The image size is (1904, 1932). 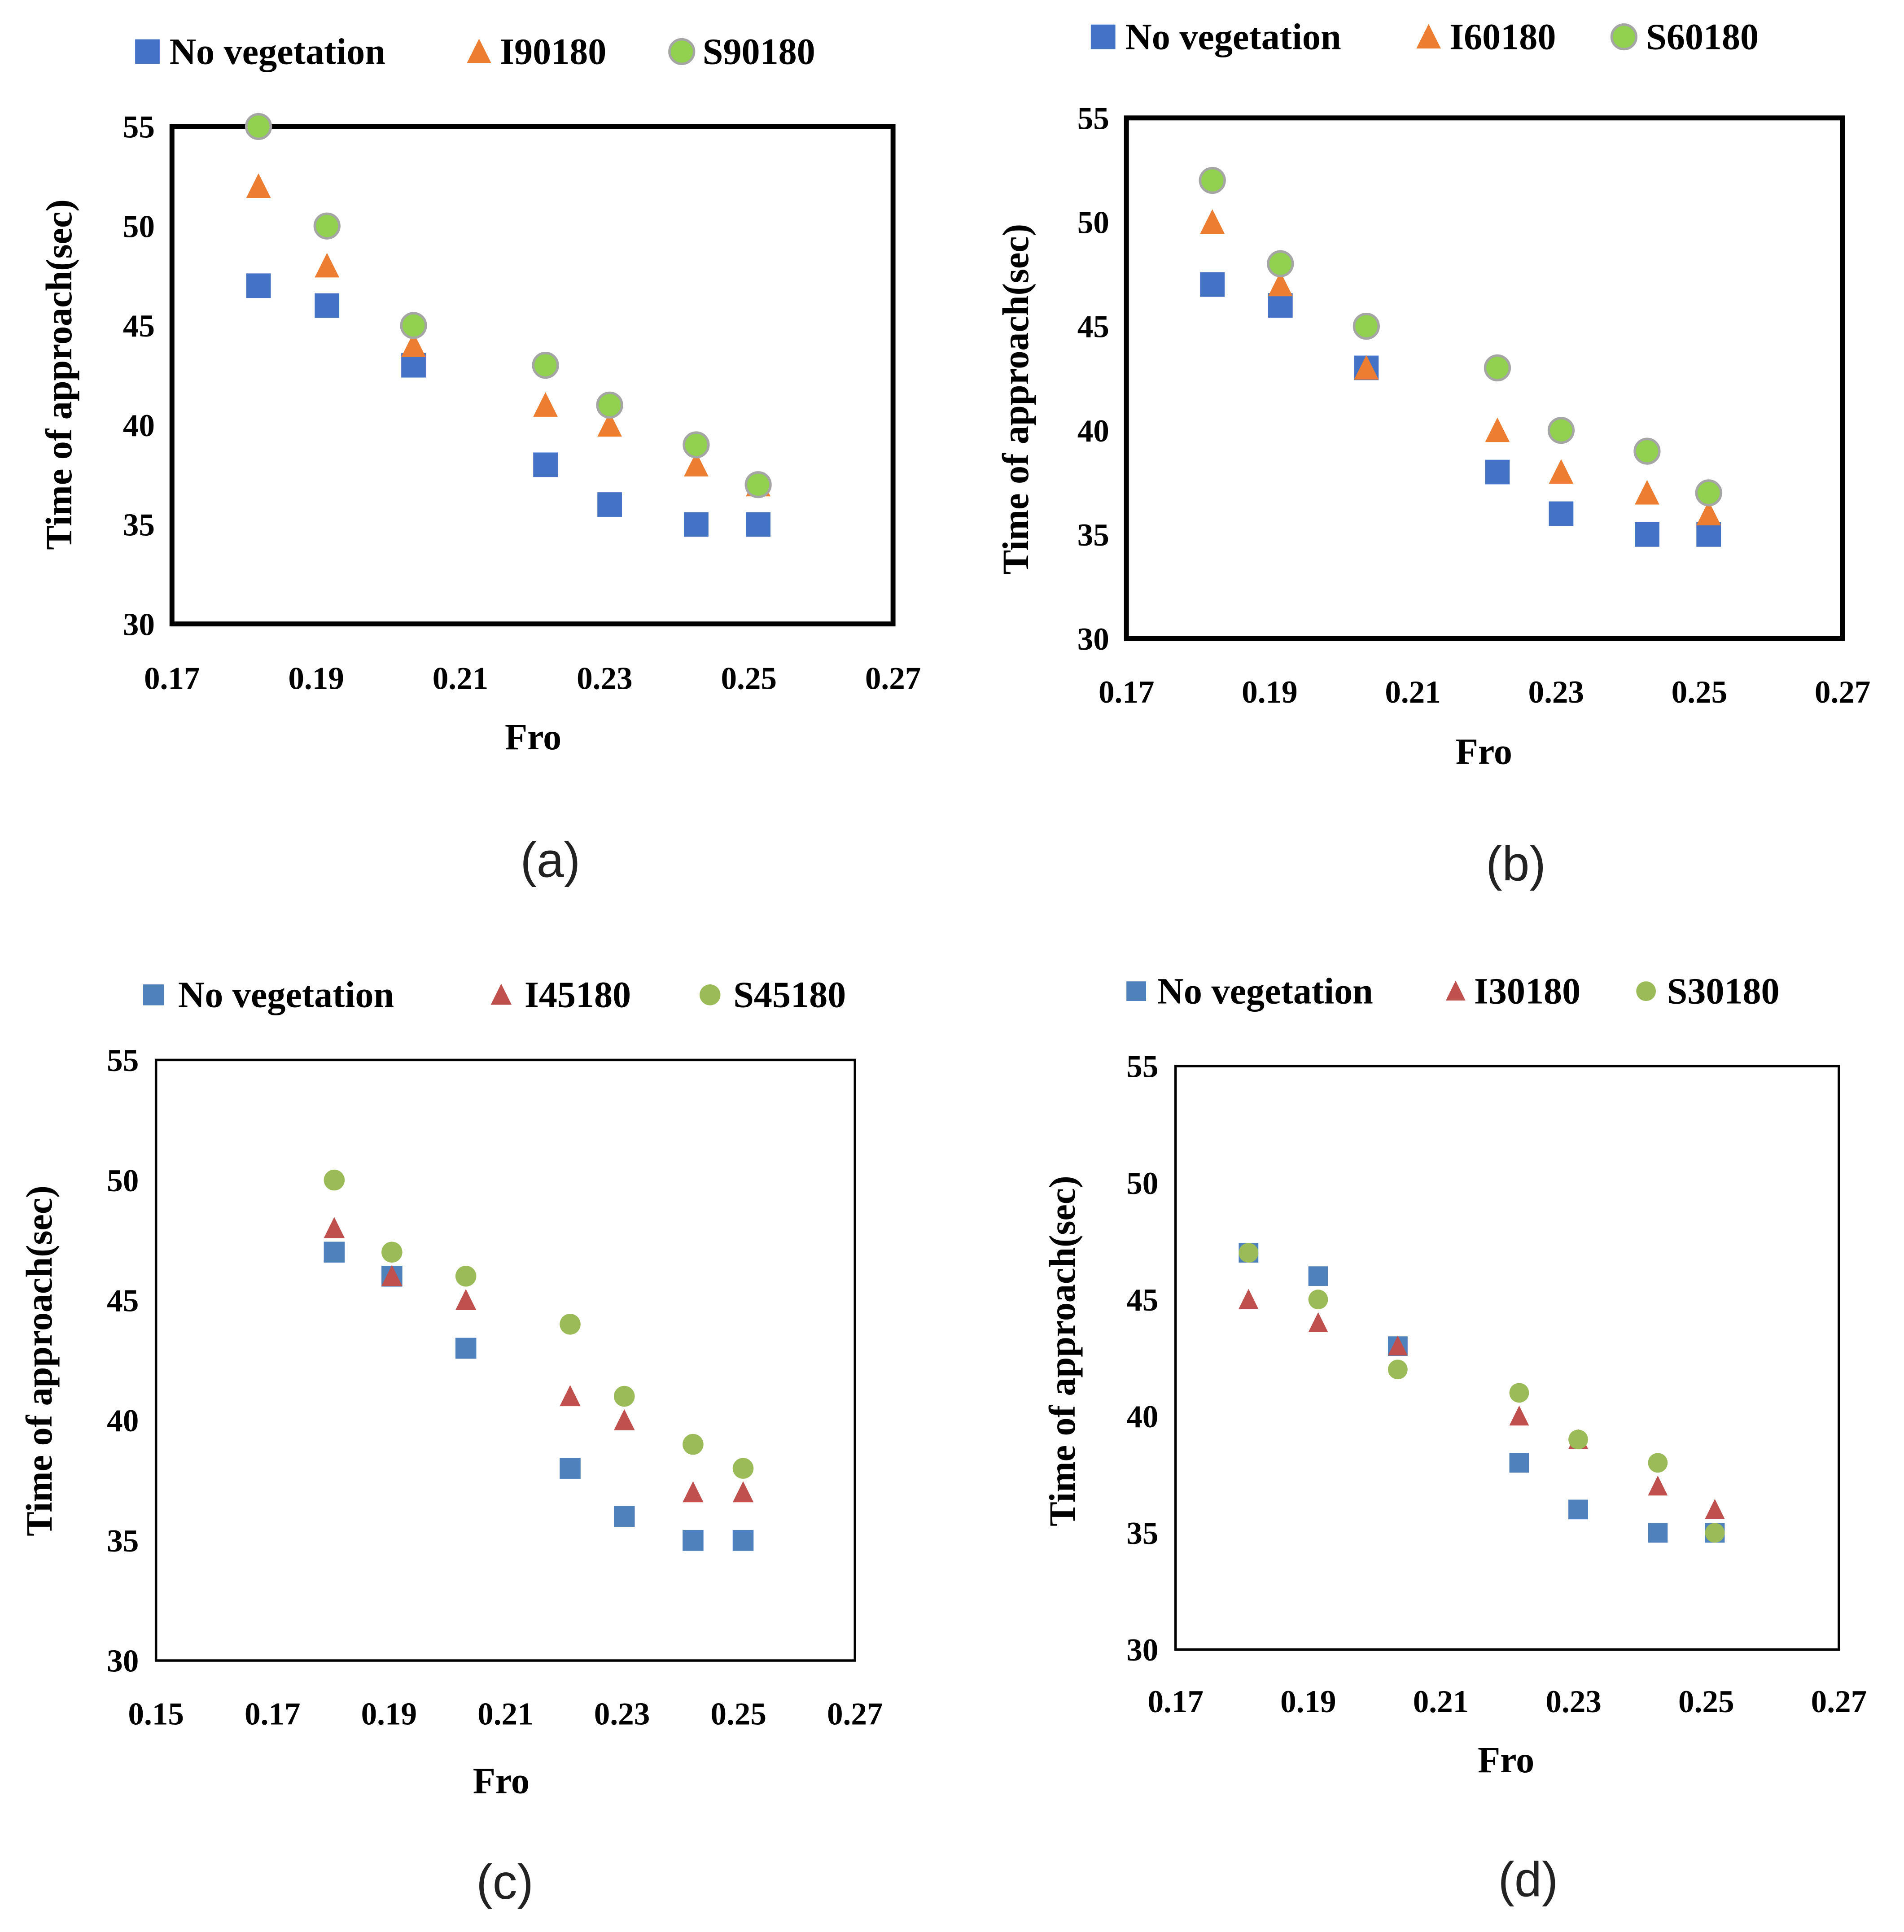 I want to click on y-tick-label: 50, so click(x=139, y=227).